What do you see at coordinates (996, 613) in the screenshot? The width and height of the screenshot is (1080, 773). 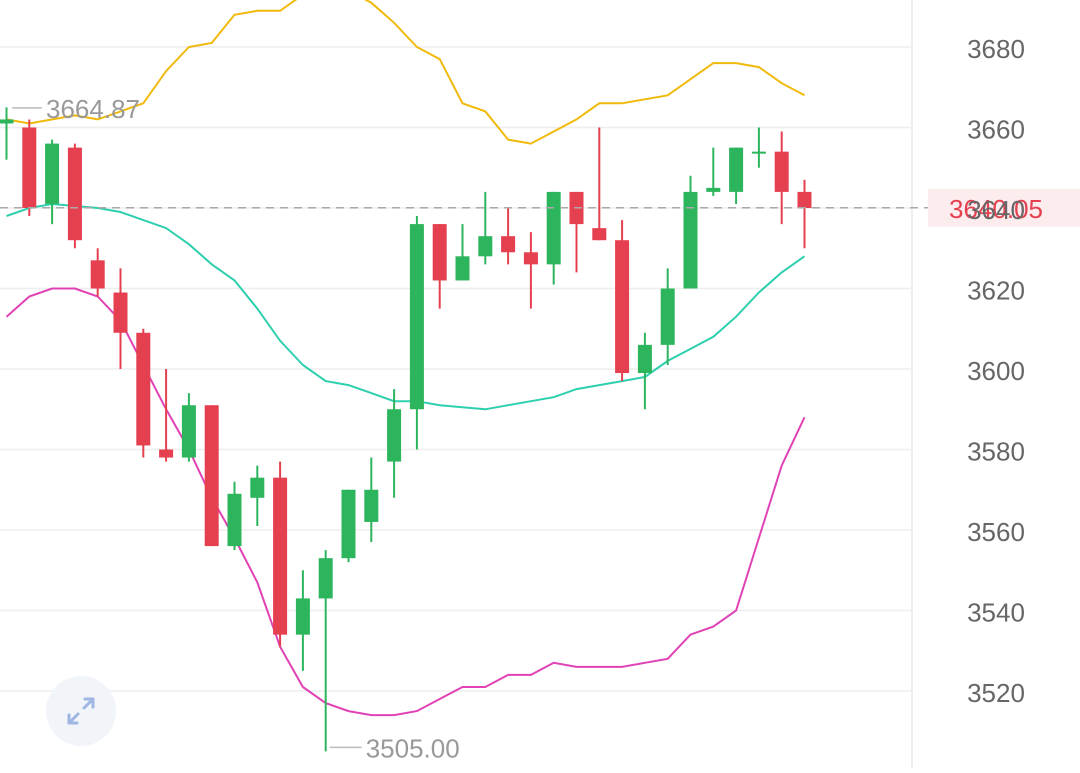 I see `y-tick-label: 3540` at bounding box center [996, 613].